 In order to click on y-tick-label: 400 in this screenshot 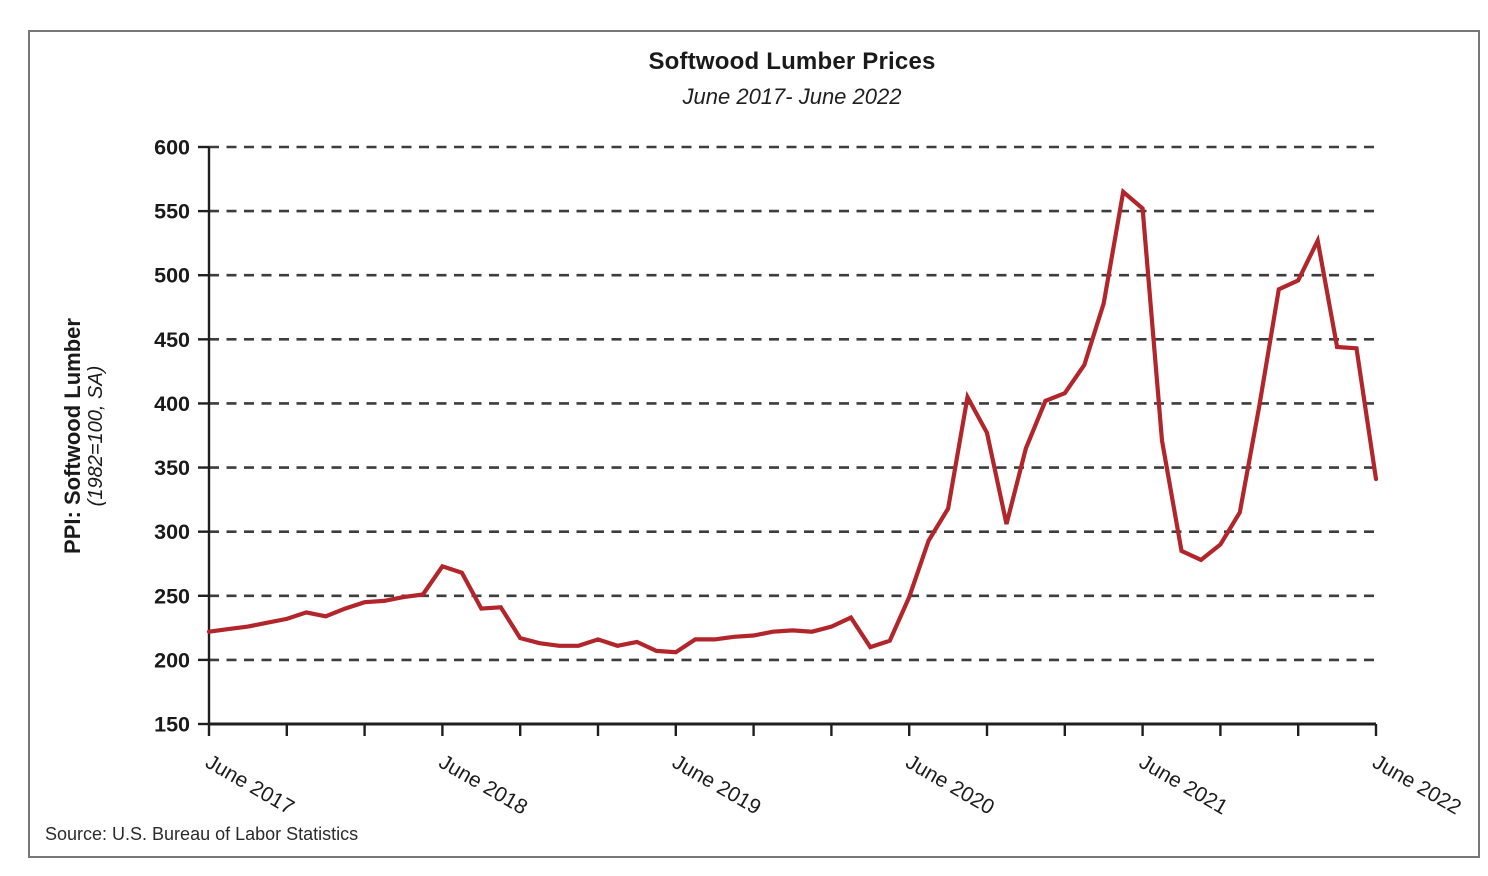, I will do `click(172, 404)`.